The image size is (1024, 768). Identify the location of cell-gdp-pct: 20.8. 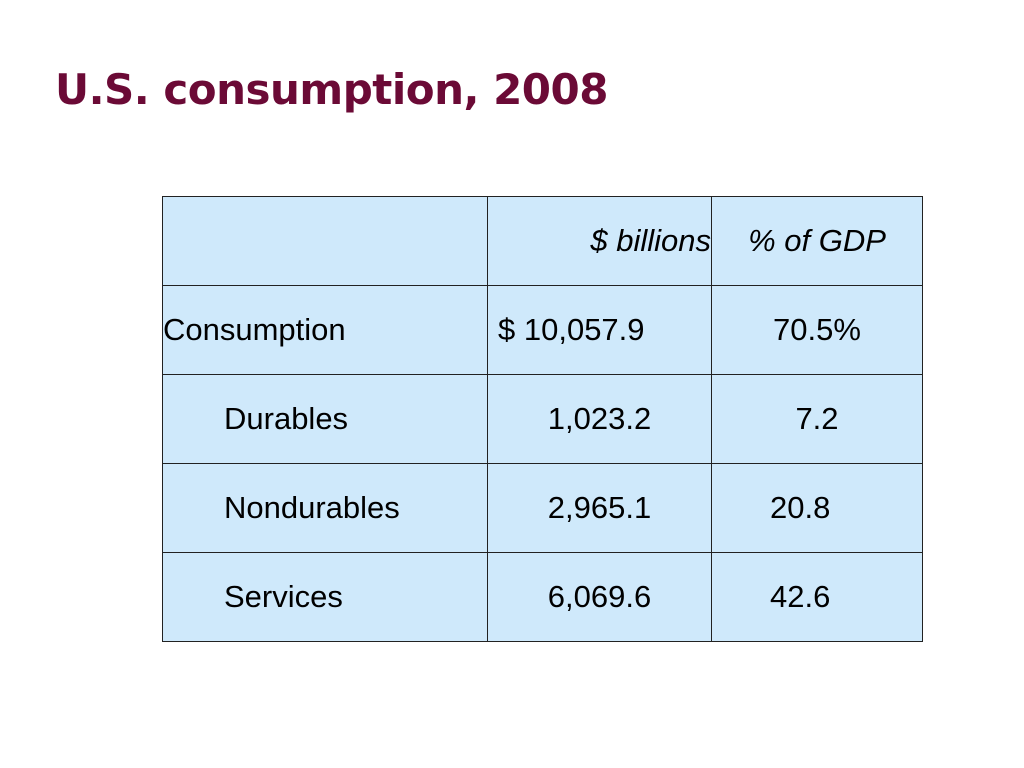
(817, 508).